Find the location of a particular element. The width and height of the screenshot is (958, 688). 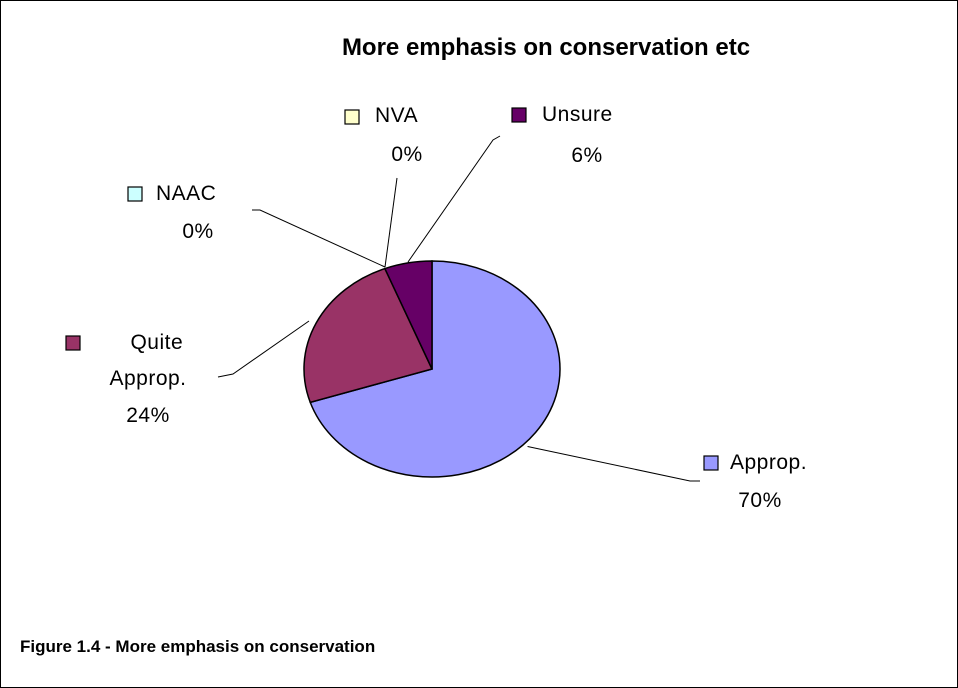

pie-slice-unsure is located at coordinates (408, 315).